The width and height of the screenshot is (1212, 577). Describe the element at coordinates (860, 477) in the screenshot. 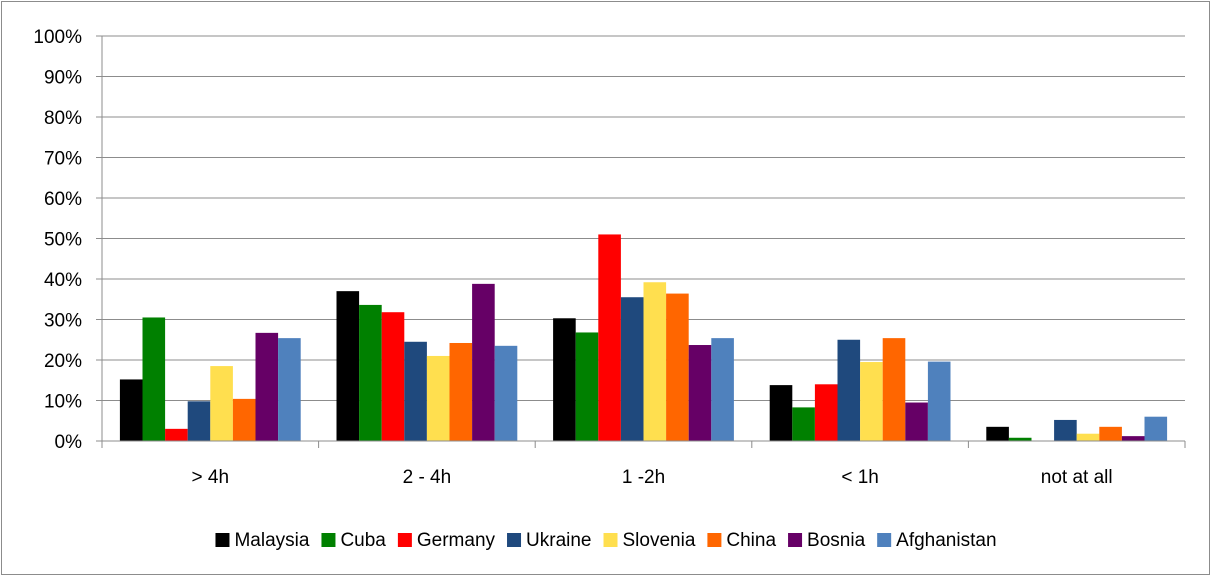

I see `x-tick-label: < 1h` at that location.